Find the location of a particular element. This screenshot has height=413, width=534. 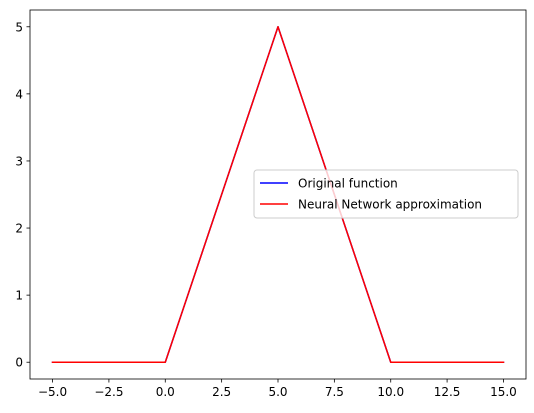

x-tick-label: 7.5 is located at coordinates (334, 392).